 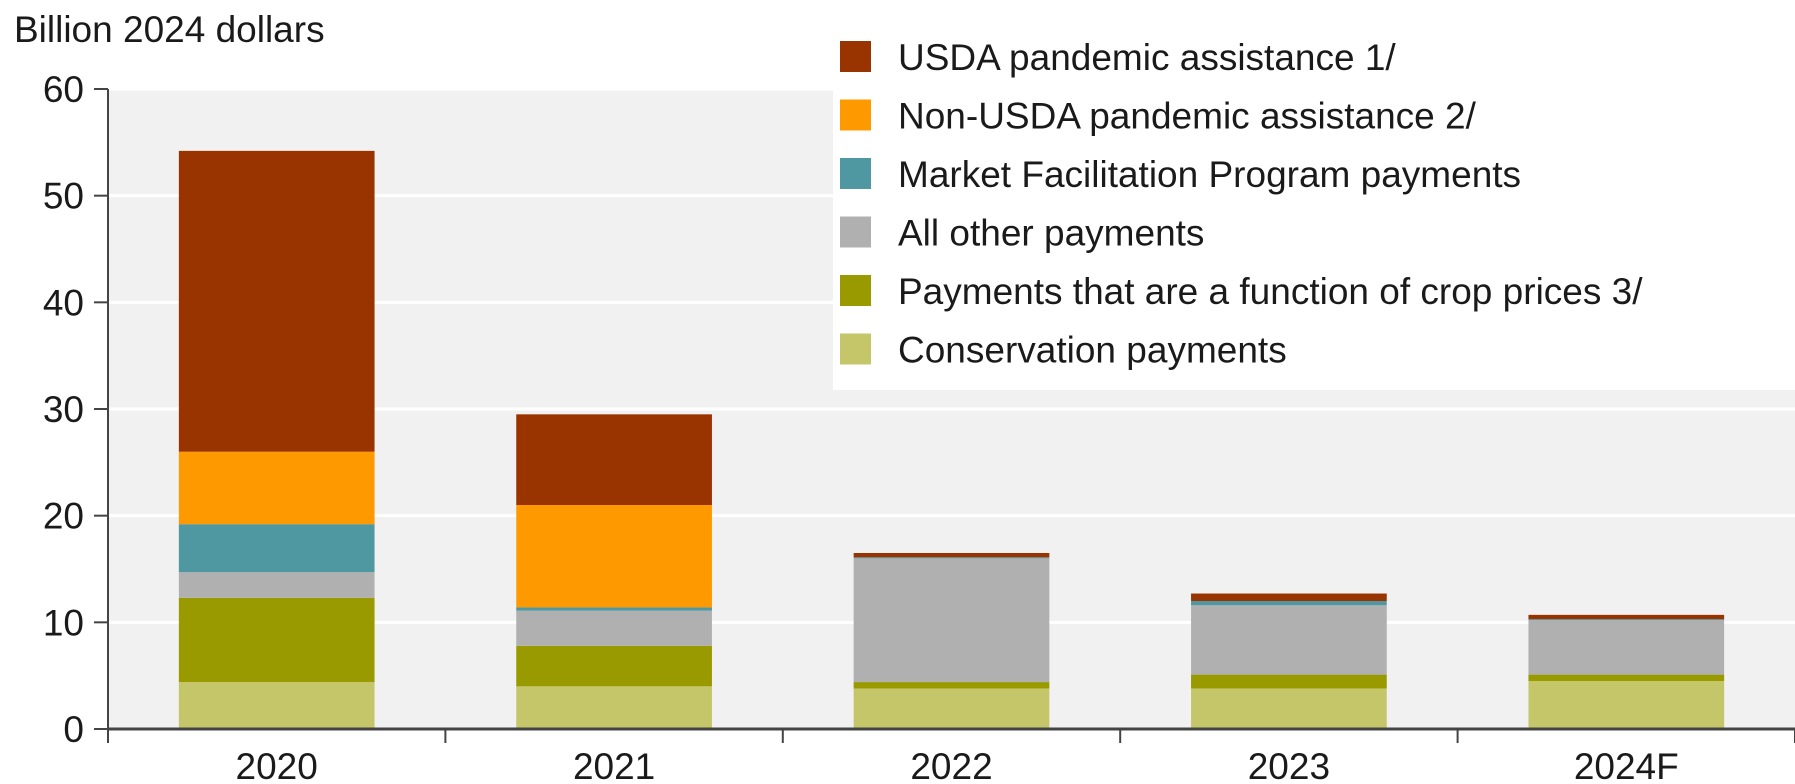 What do you see at coordinates (1187, 116) in the screenshot?
I see `legend-label: Non-USDA pandemic assistance 2/` at bounding box center [1187, 116].